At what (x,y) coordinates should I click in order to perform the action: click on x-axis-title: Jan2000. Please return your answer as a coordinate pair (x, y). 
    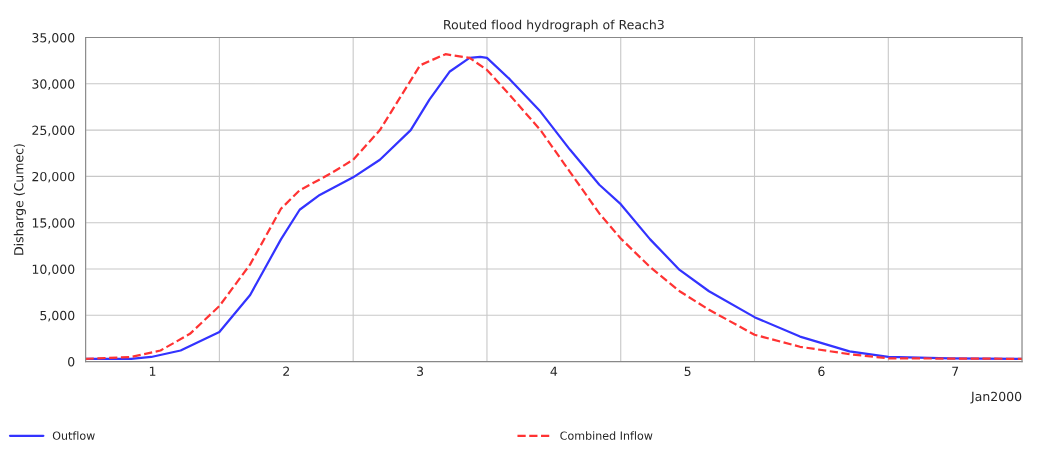
    Looking at the image, I should click on (996, 397).